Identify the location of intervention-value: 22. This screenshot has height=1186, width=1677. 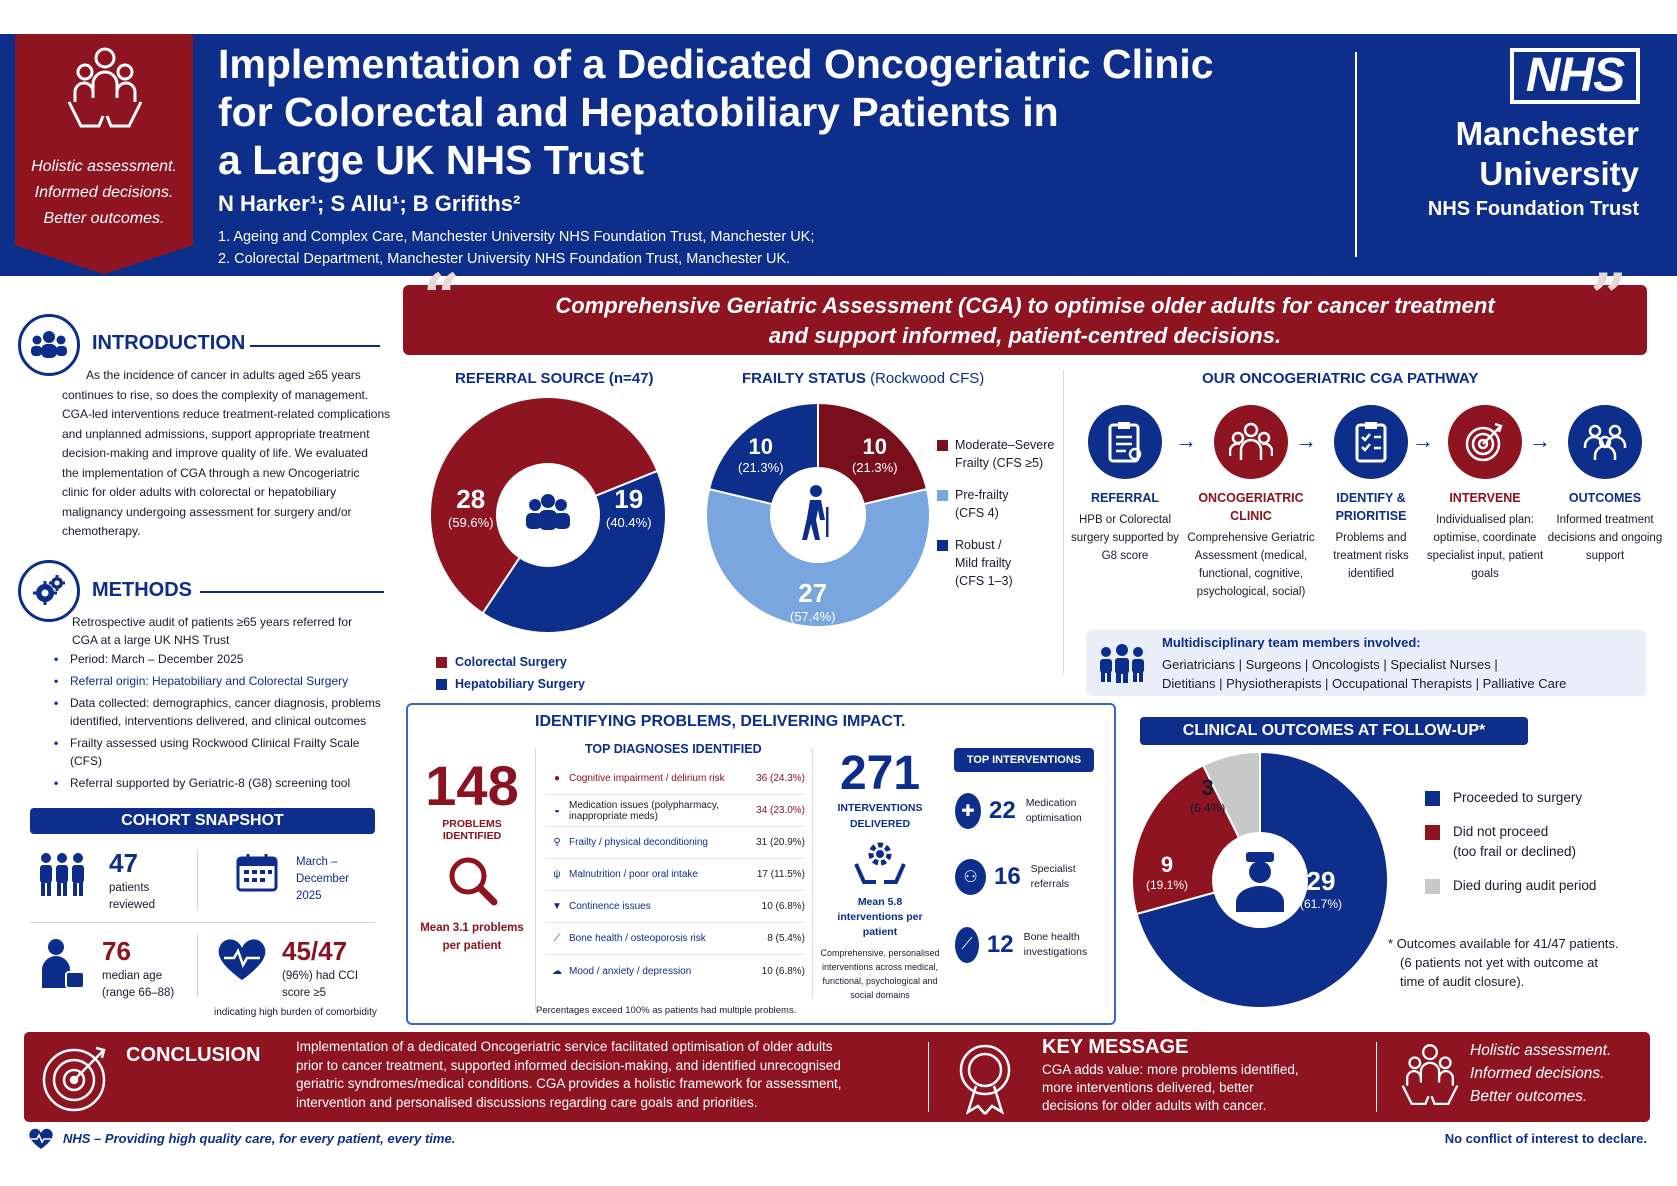
(1002, 810).